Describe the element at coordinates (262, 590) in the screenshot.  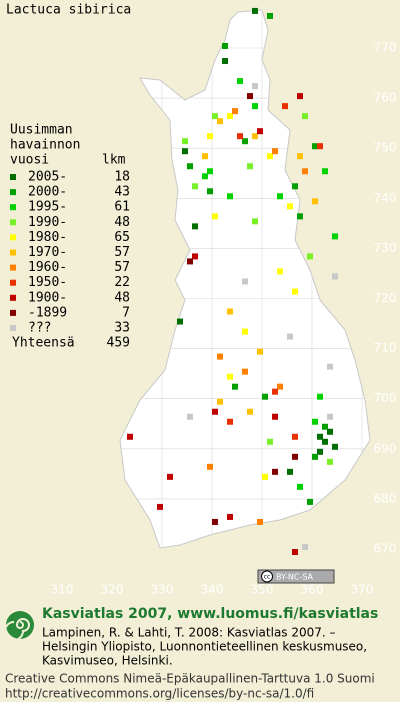
I see `x-tick-label: 350` at that location.